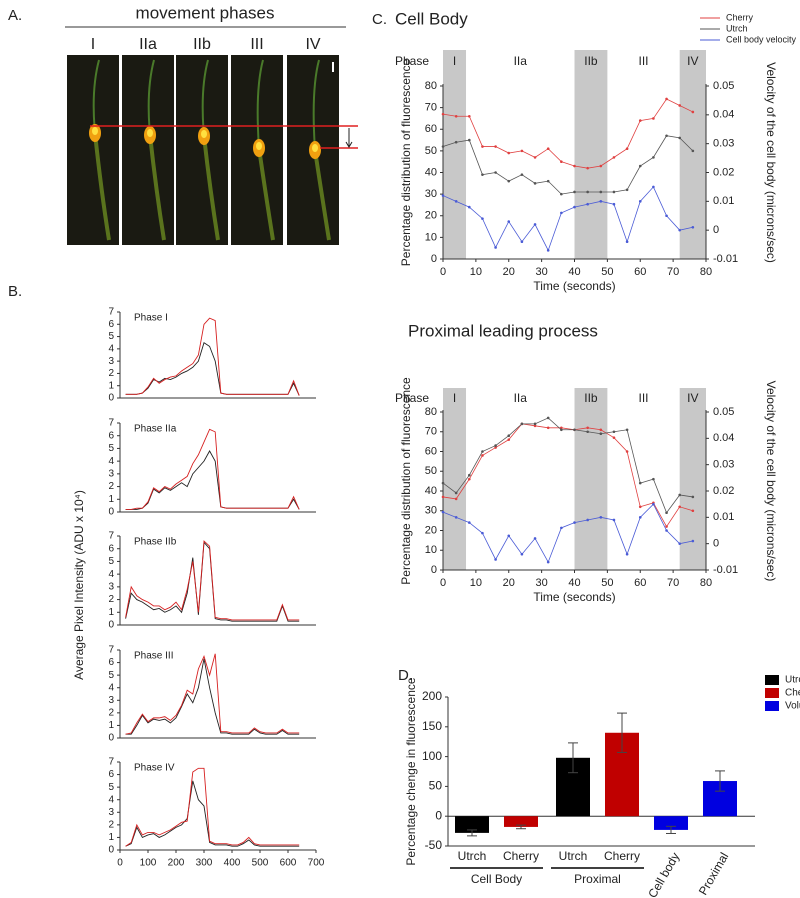 The width and height of the screenshot is (800, 898). Describe the element at coordinates (454, 61) in the screenshot. I see `phase-label: I` at that location.